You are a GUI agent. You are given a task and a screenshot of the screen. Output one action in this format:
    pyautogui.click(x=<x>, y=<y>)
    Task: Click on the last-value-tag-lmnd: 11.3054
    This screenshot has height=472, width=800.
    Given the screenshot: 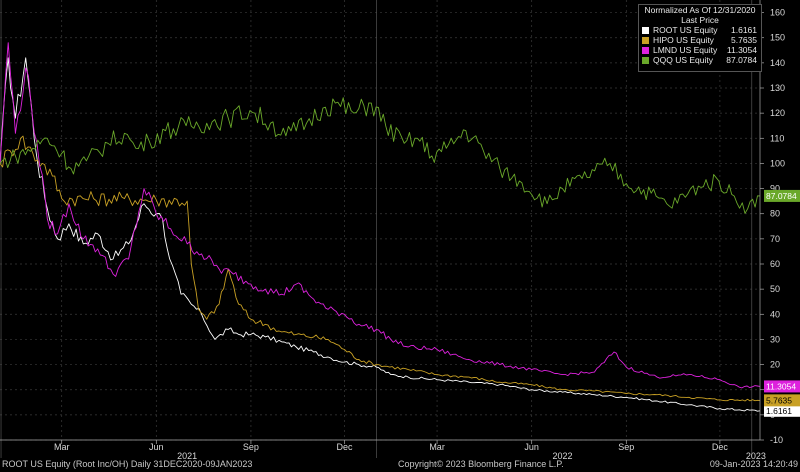 What is the action you would take?
    pyautogui.click(x=782, y=386)
    